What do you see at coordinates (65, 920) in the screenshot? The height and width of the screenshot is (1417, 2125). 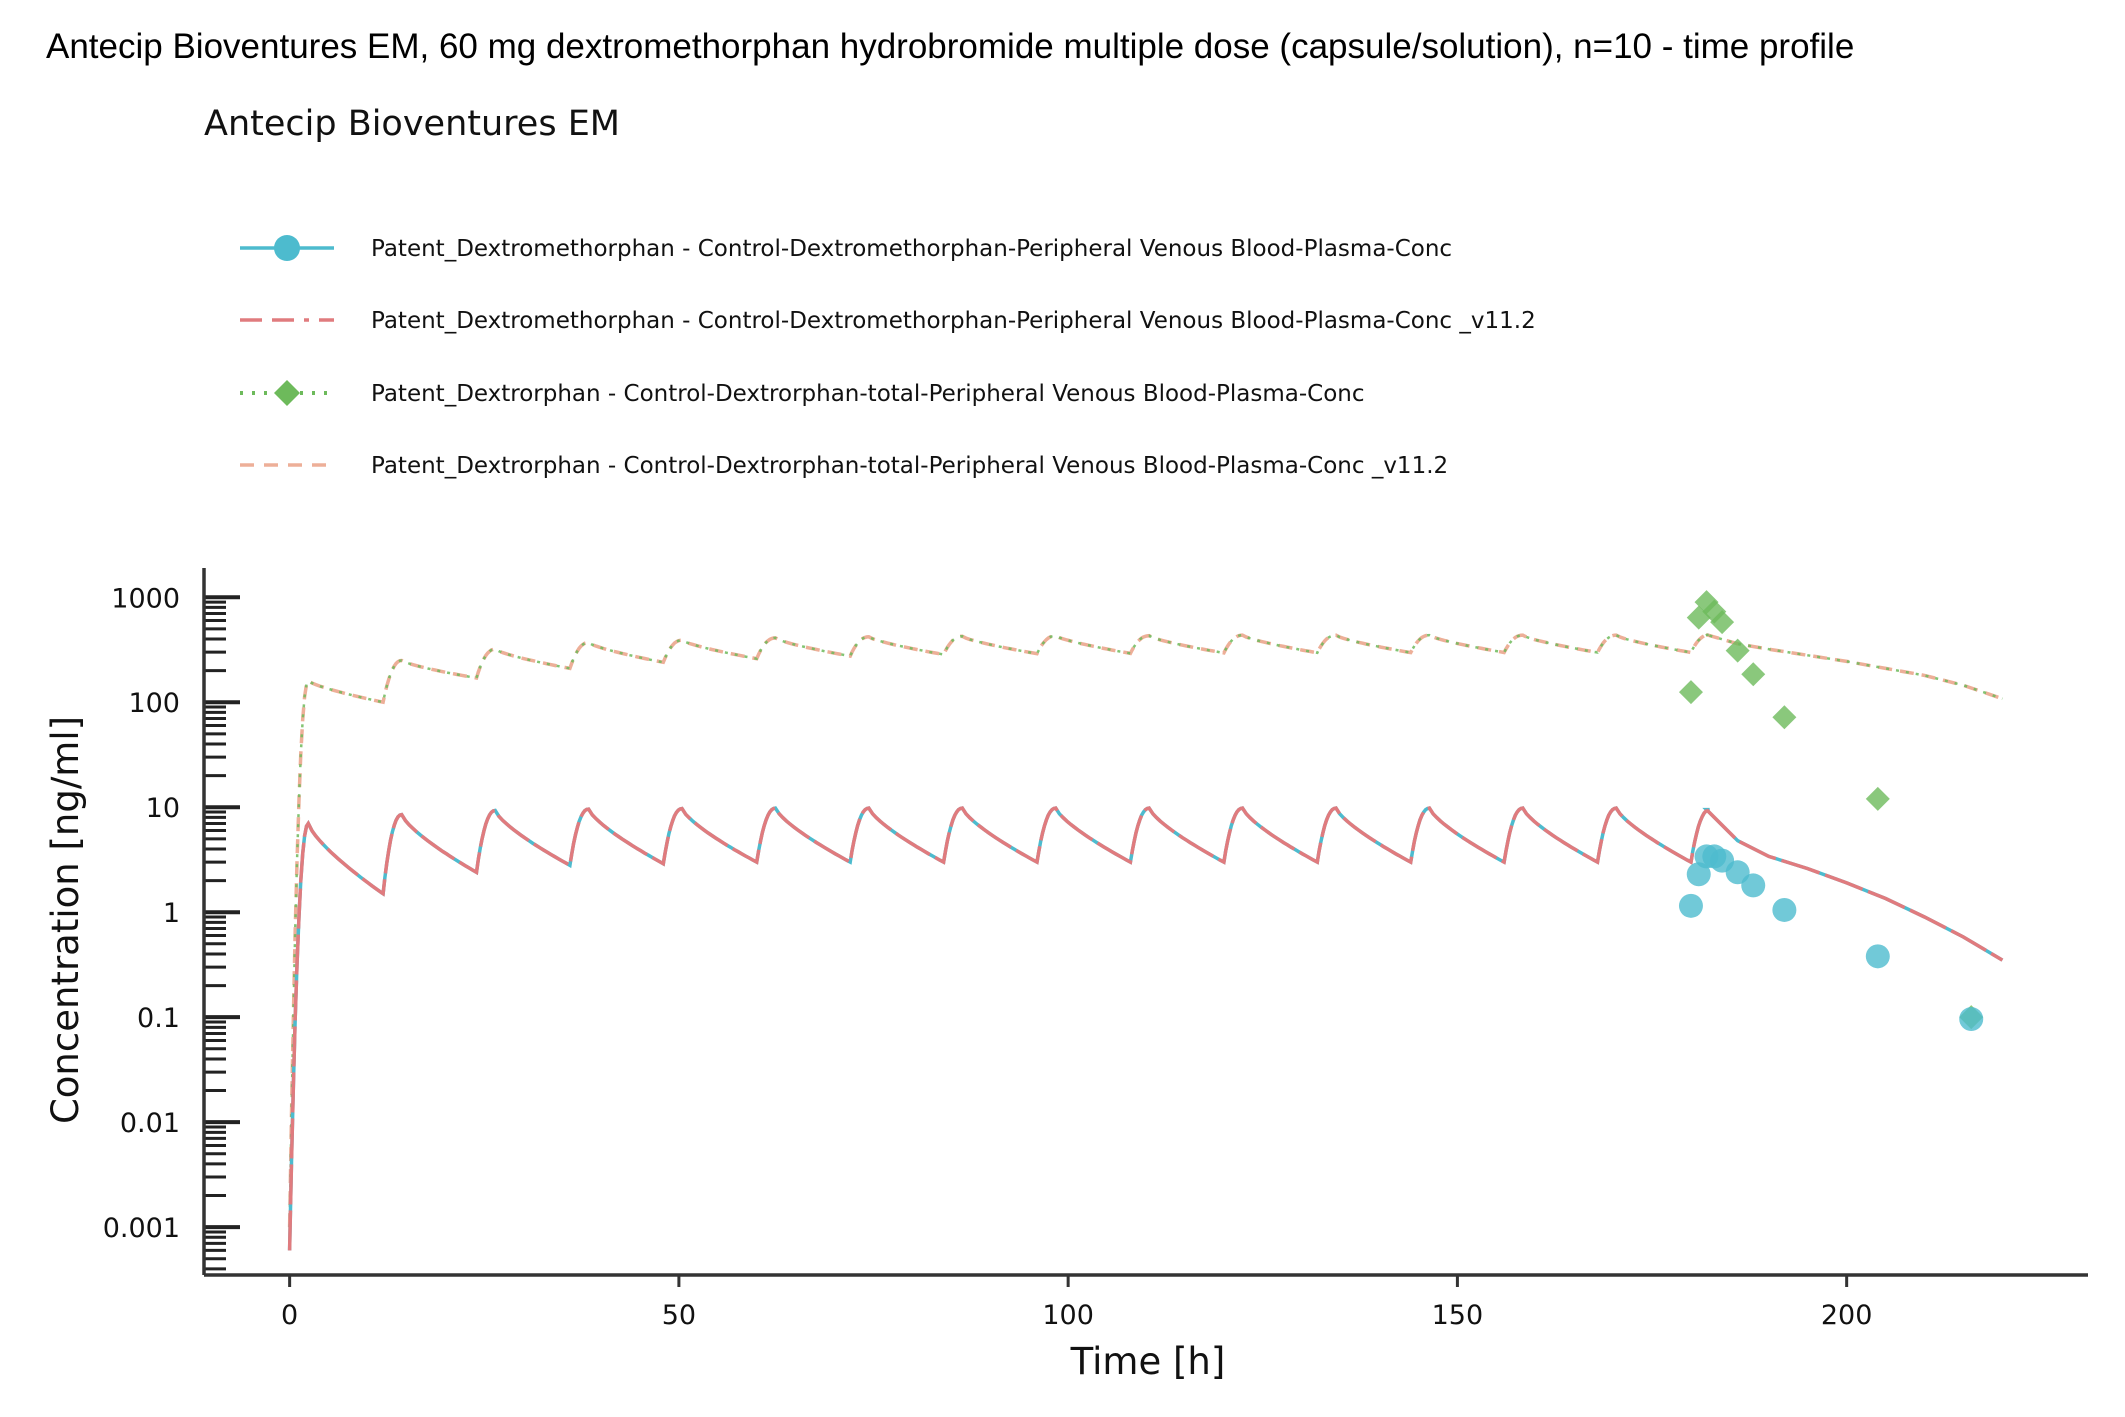 I see `y-axis-title: Concentration [ng/ml]` at bounding box center [65, 920].